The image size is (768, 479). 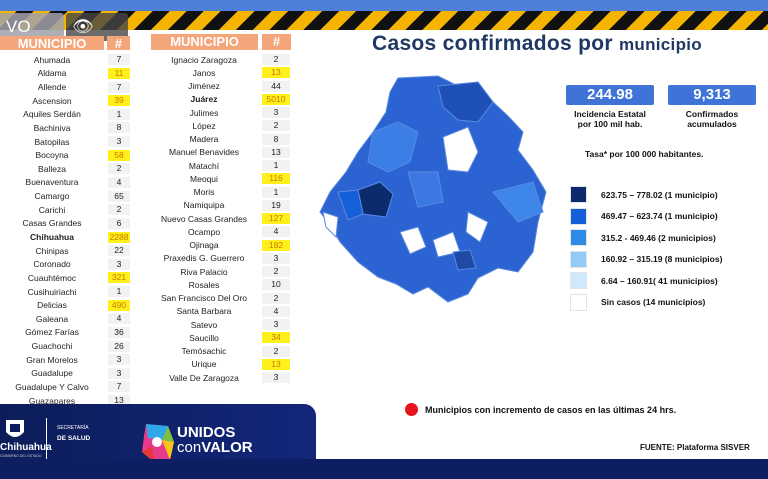 I want to click on table-row: Santa Barbara 4, so click(x=220, y=311).